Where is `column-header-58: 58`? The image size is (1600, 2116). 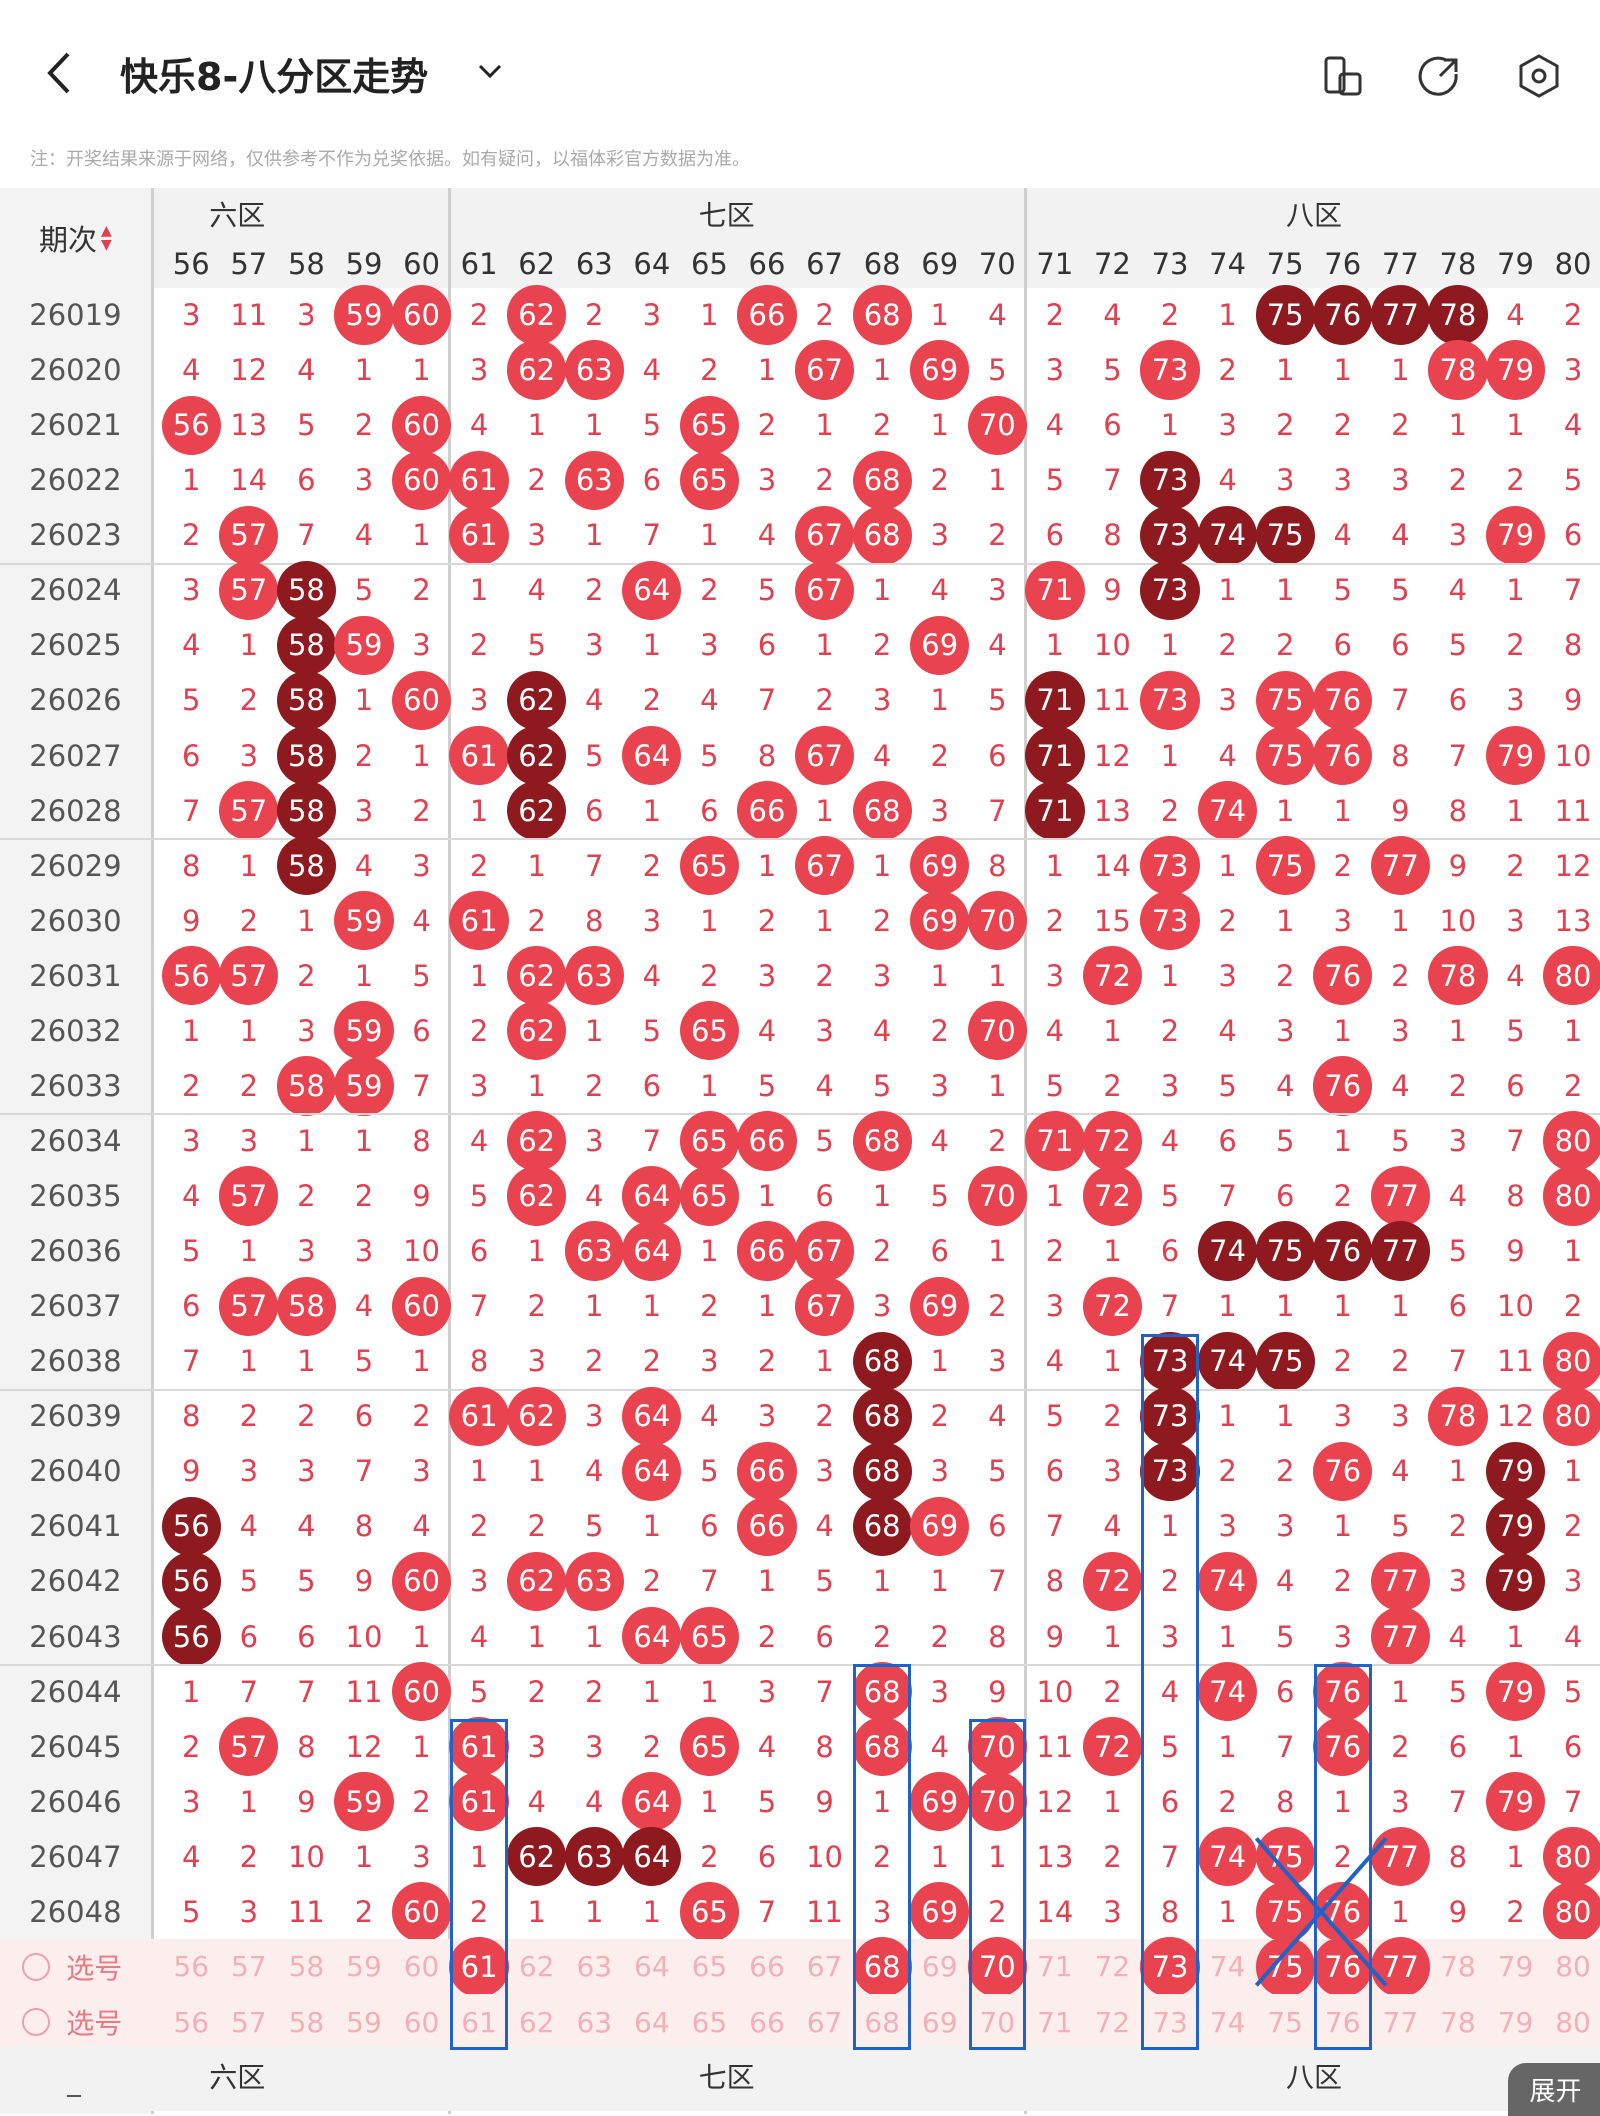 column-header-58: 58 is located at coordinates (306, 263).